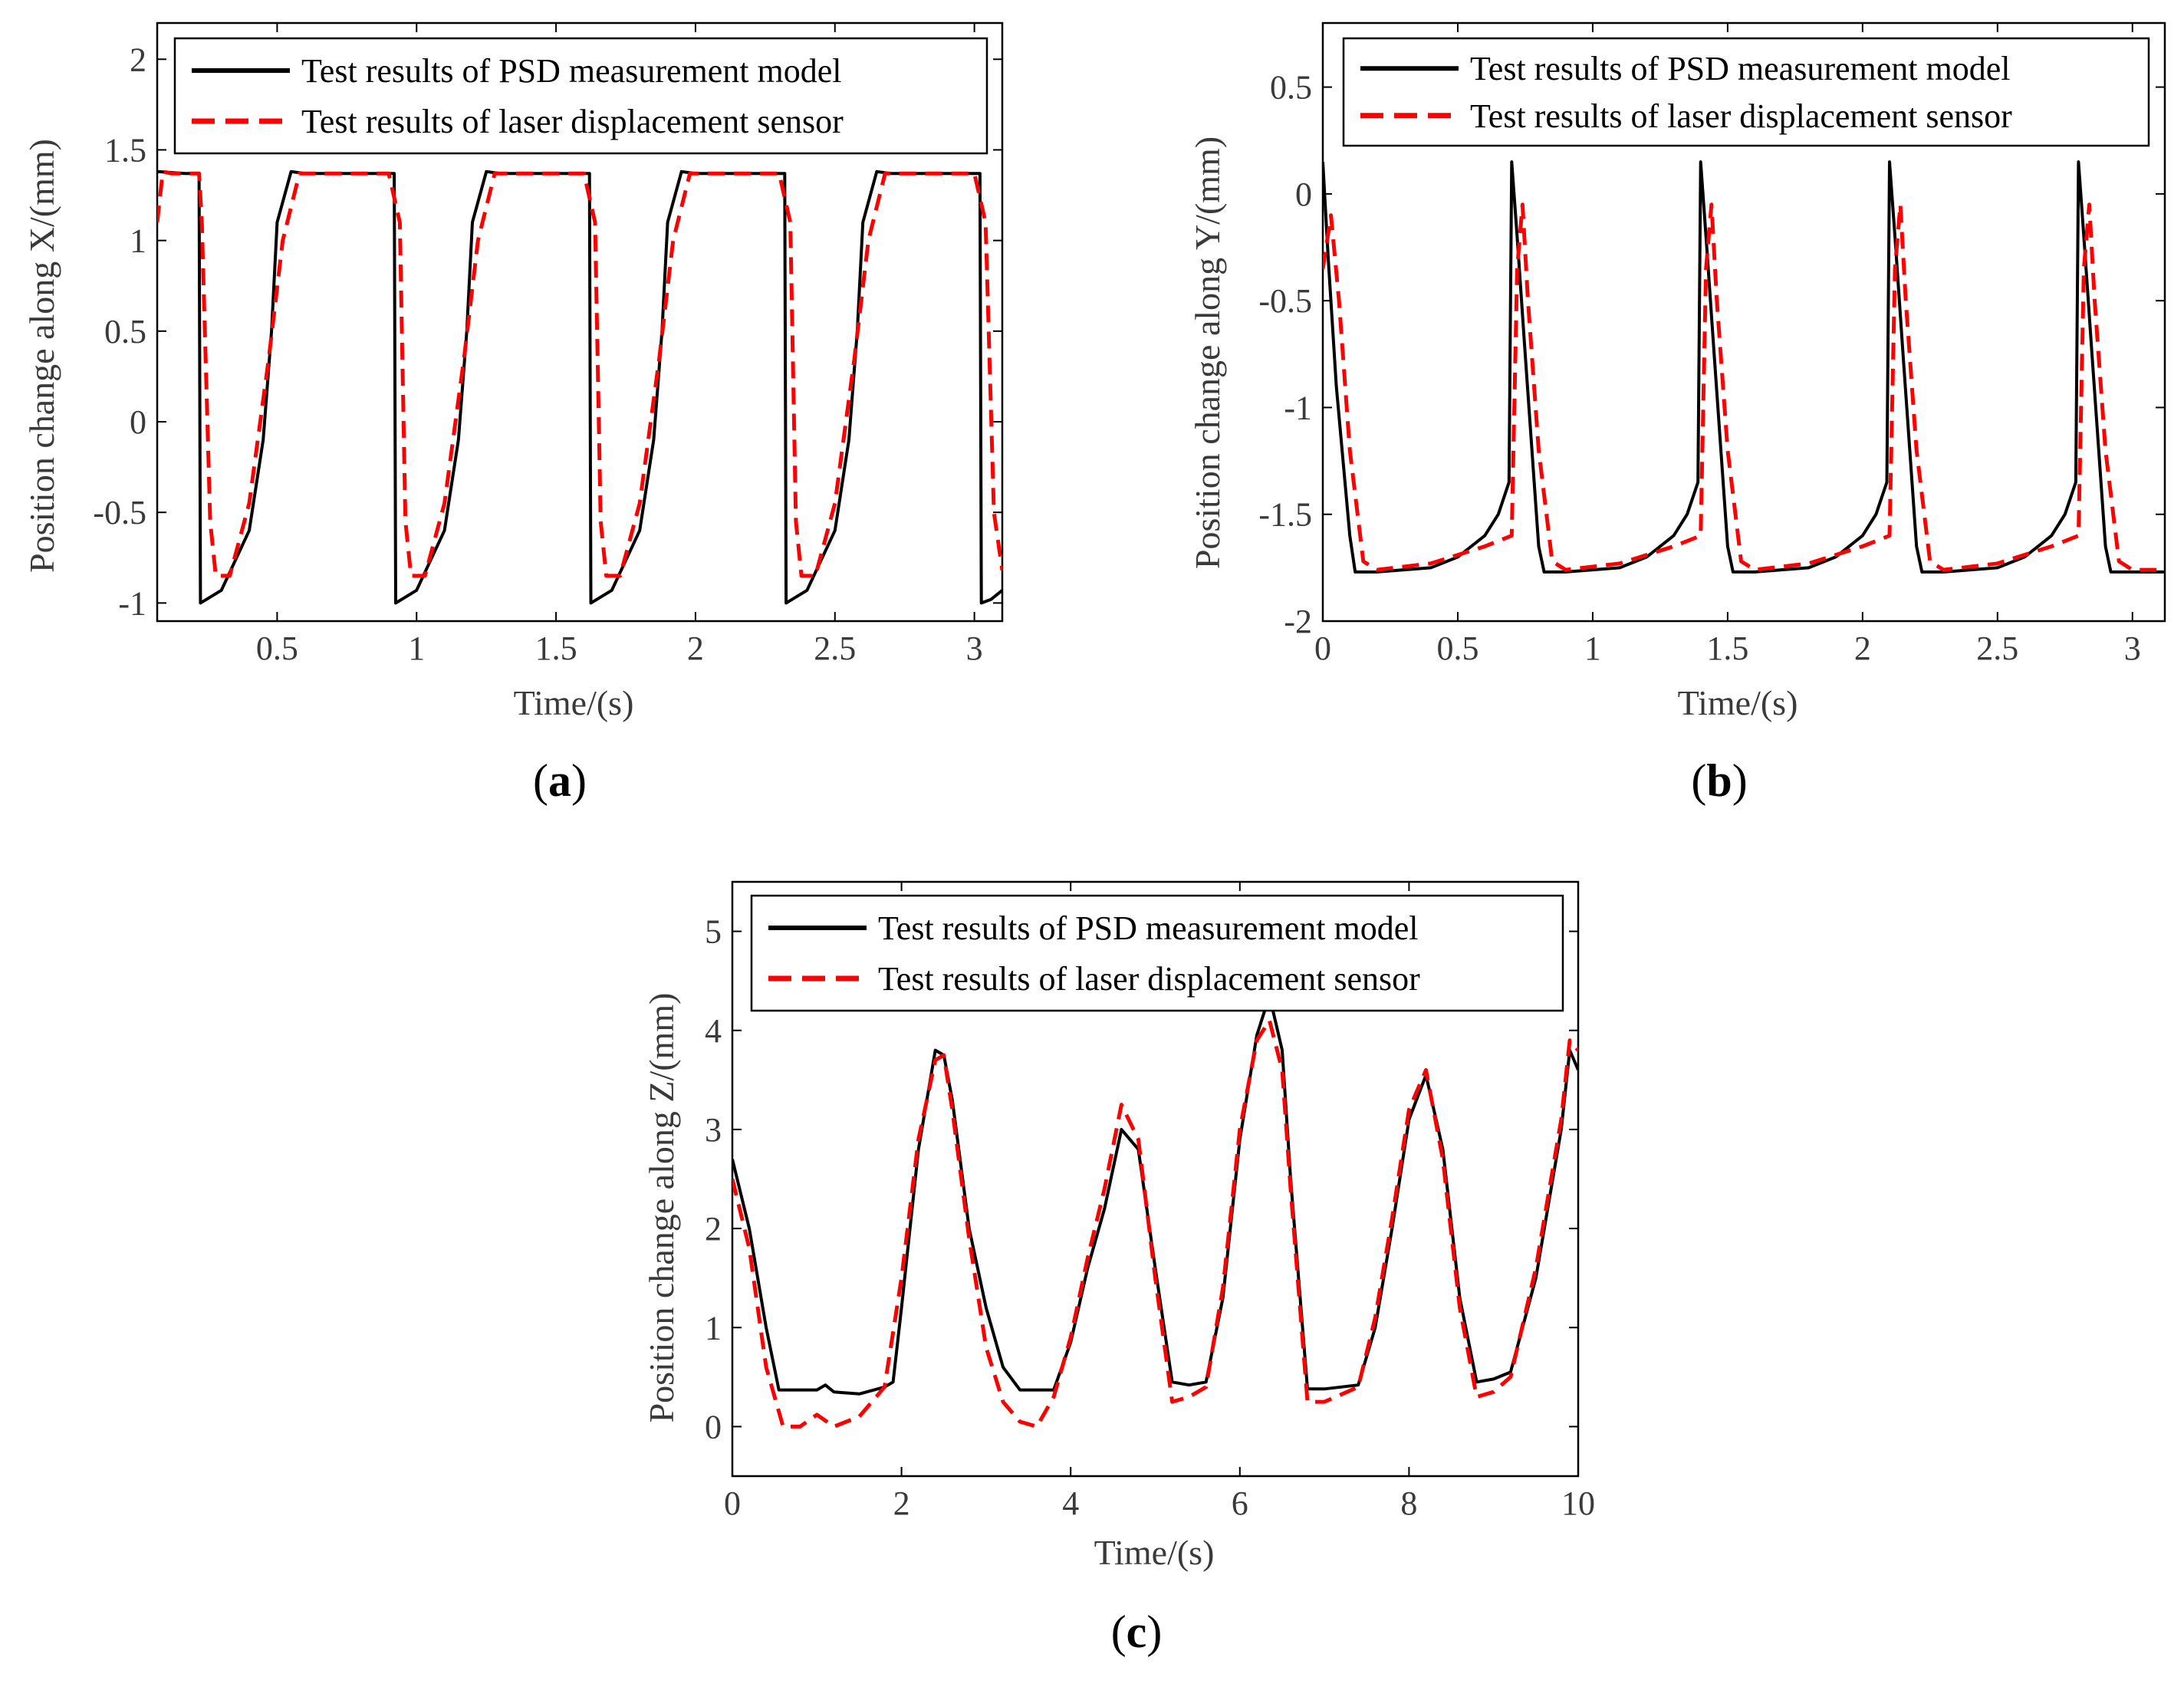  What do you see at coordinates (714, 1427) in the screenshot?
I see `chart-c-ytick-label: 0` at bounding box center [714, 1427].